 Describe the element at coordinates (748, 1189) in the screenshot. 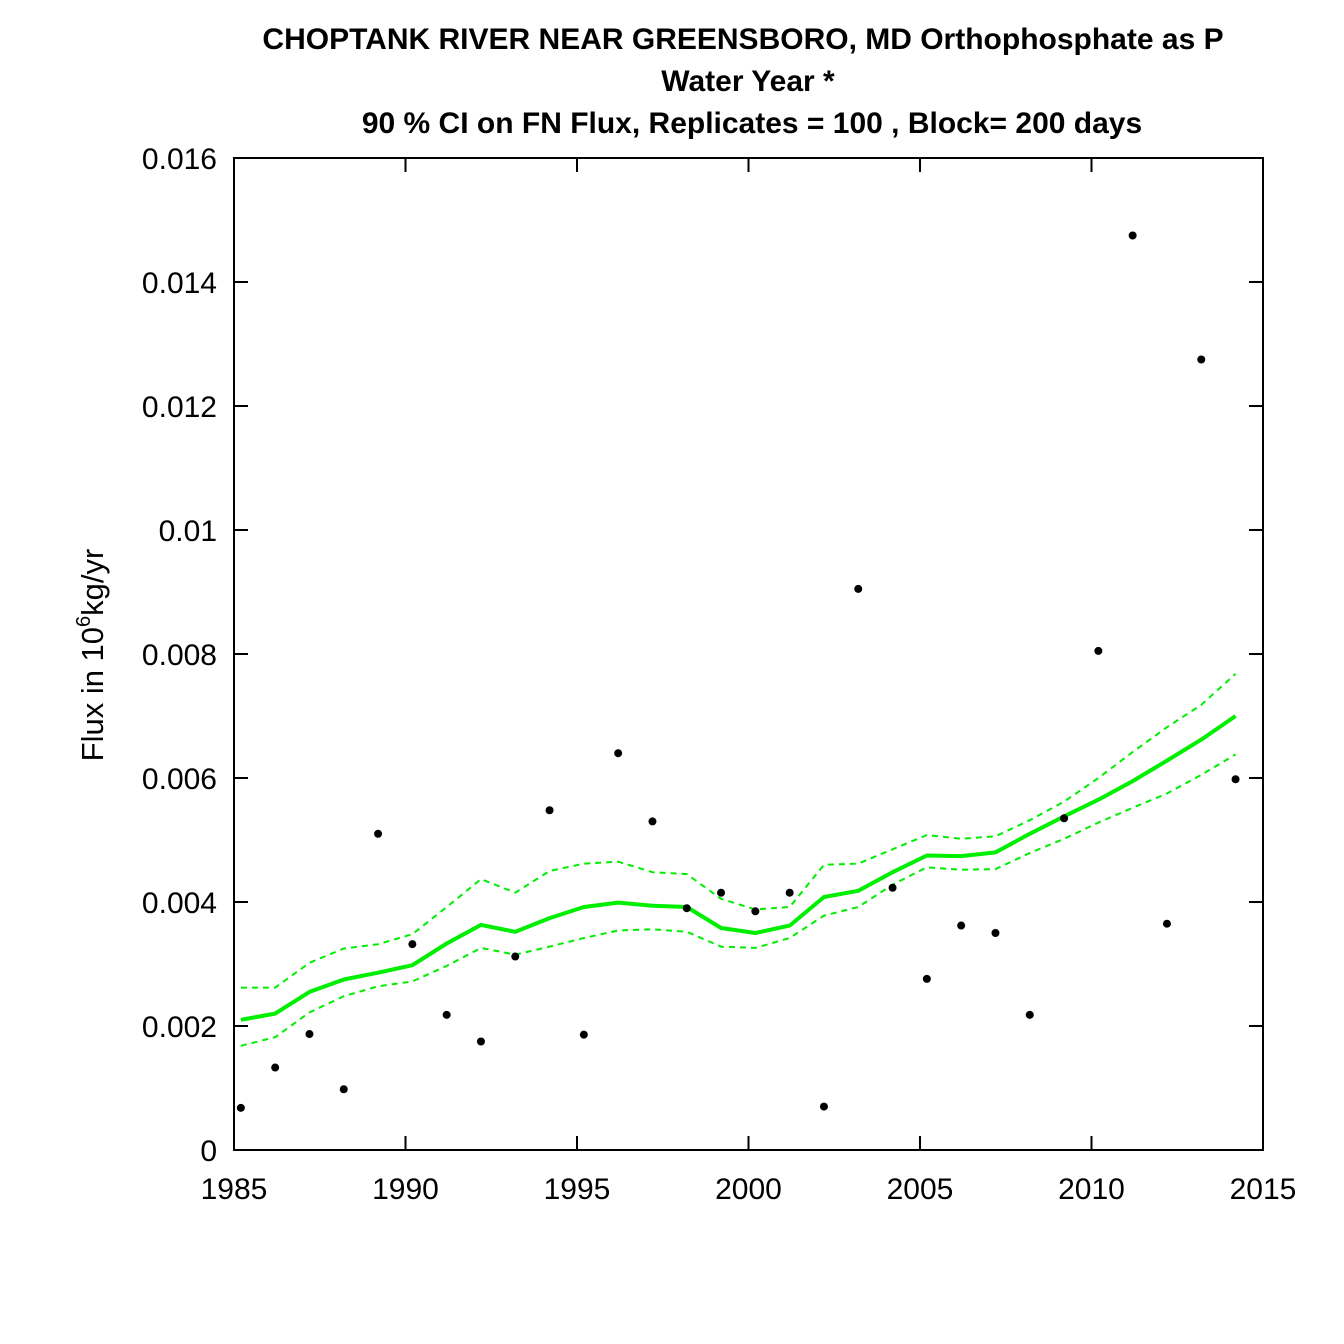

I see `x-tick-label: 2000` at that location.